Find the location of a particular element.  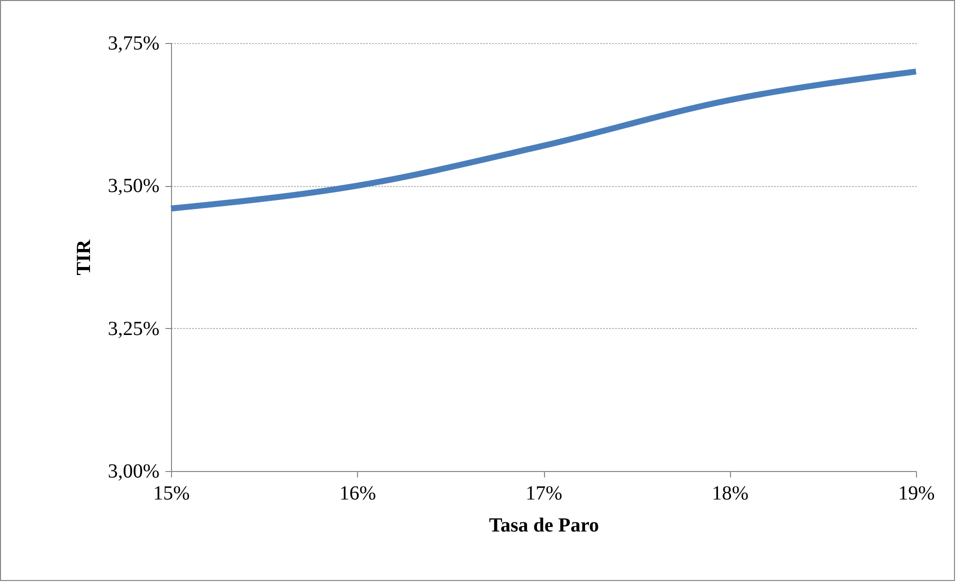

x-tick-label: 17% is located at coordinates (544, 493).